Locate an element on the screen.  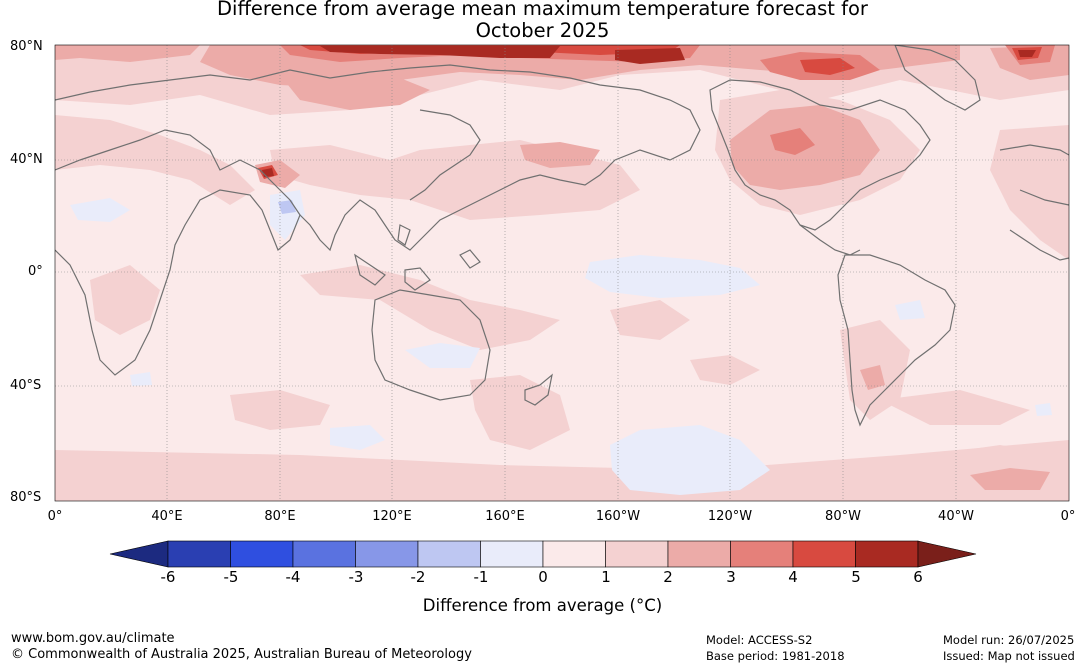
colorbar-tick: 6 is located at coordinates (918, 577).